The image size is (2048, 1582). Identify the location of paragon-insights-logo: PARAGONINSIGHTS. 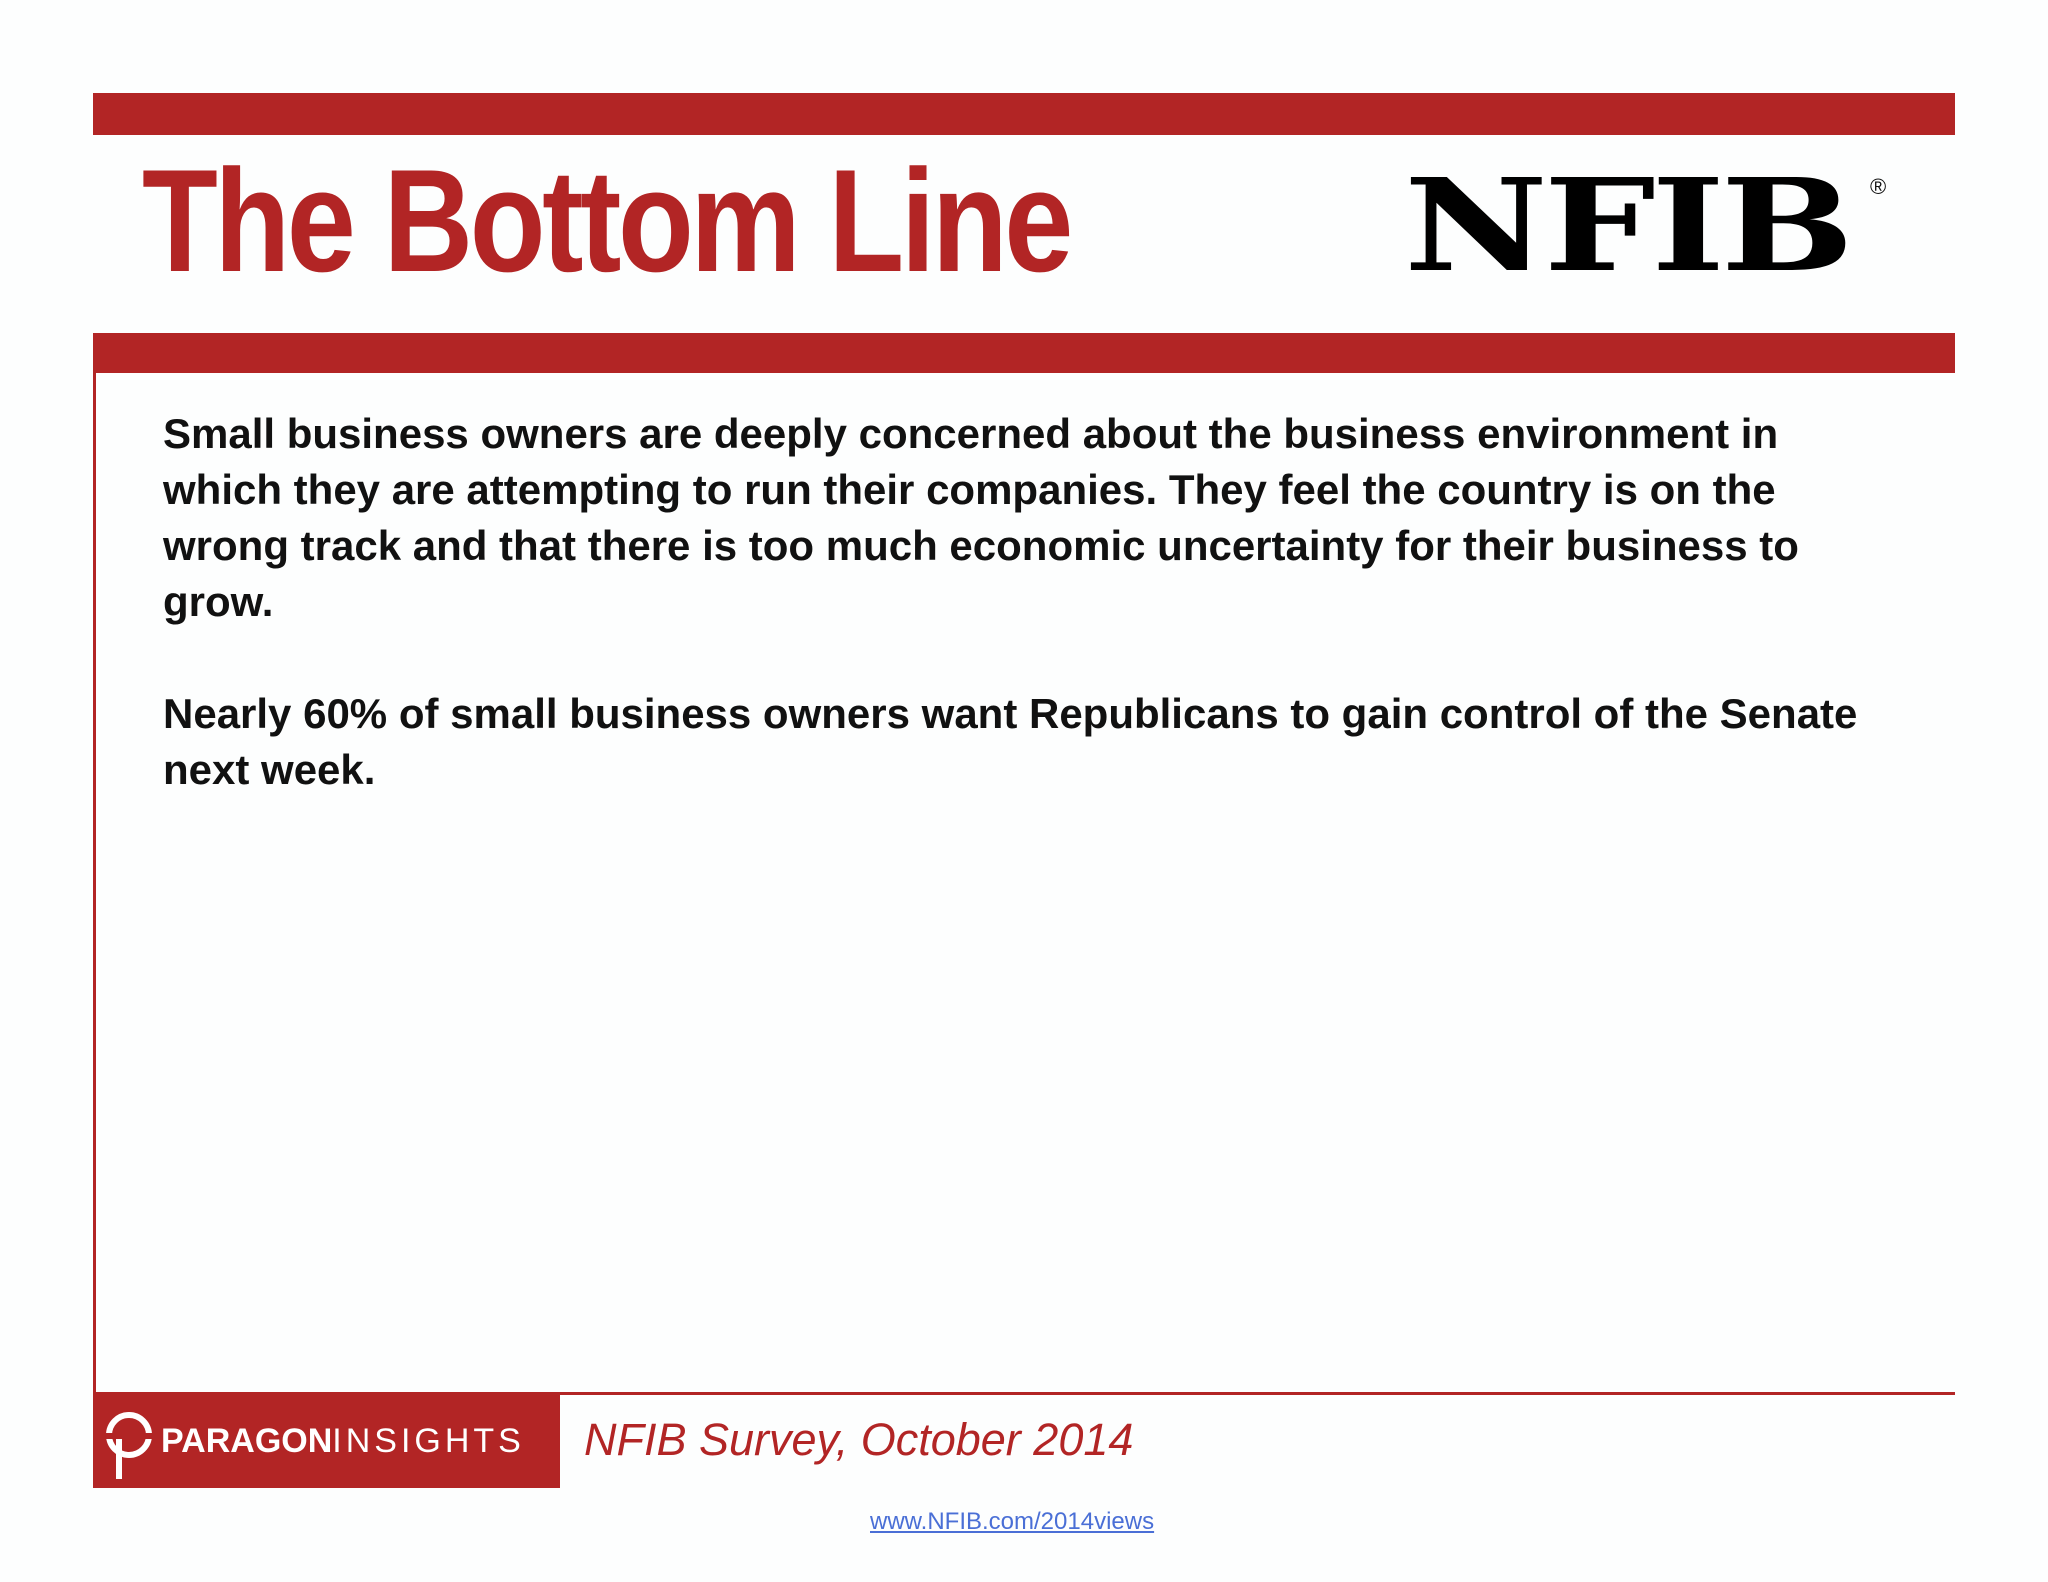
(326, 1441).